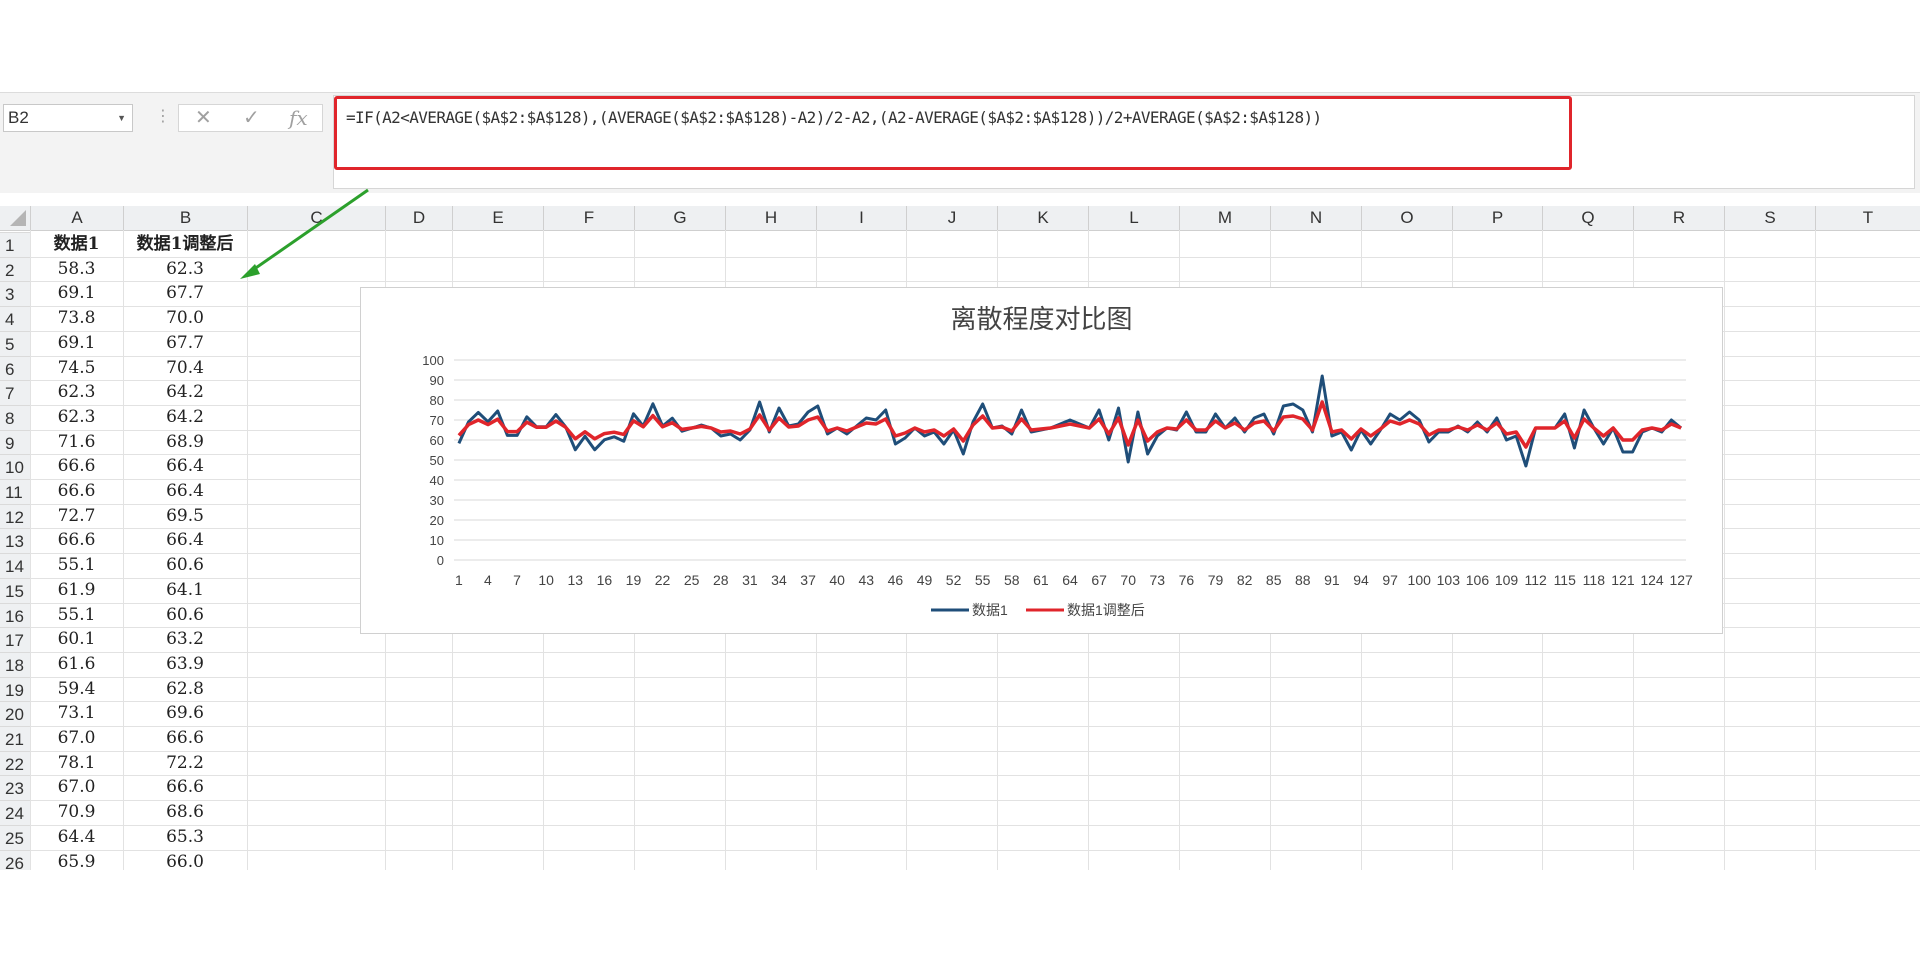 The height and width of the screenshot is (960, 1920). What do you see at coordinates (185, 342) in the screenshot?
I see `cell-b5: 67.7` at bounding box center [185, 342].